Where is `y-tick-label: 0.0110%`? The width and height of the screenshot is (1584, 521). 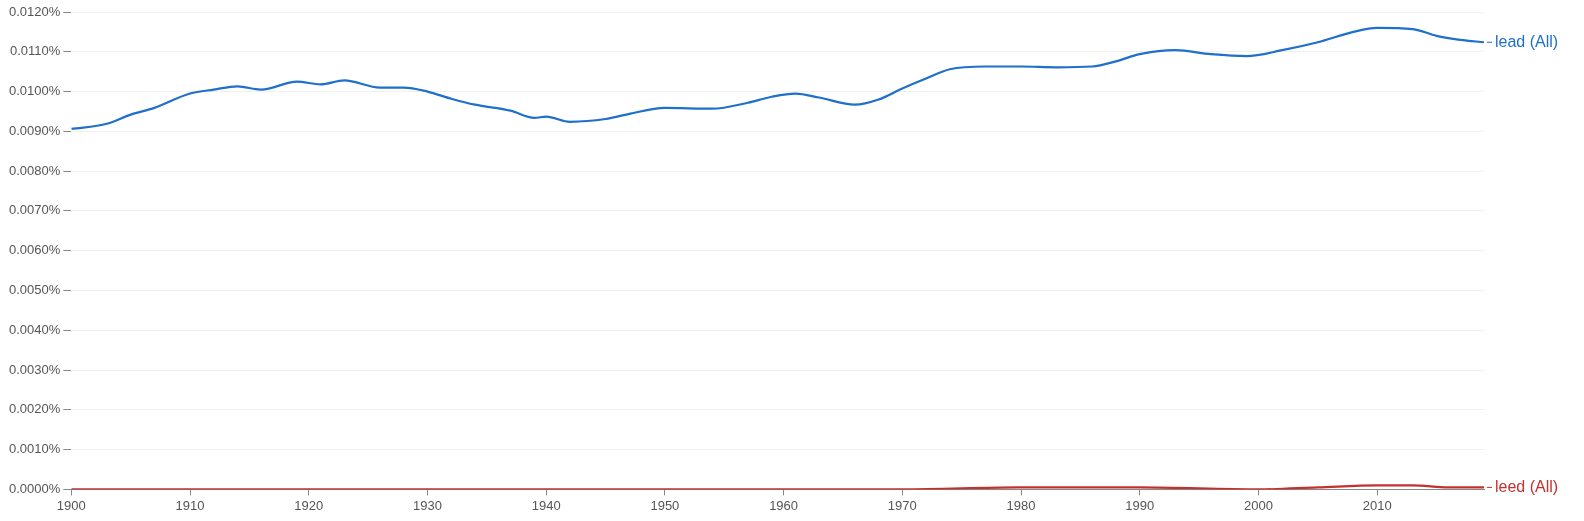 y-tick-label: 0.0110% is located at coordinates (35, 51).